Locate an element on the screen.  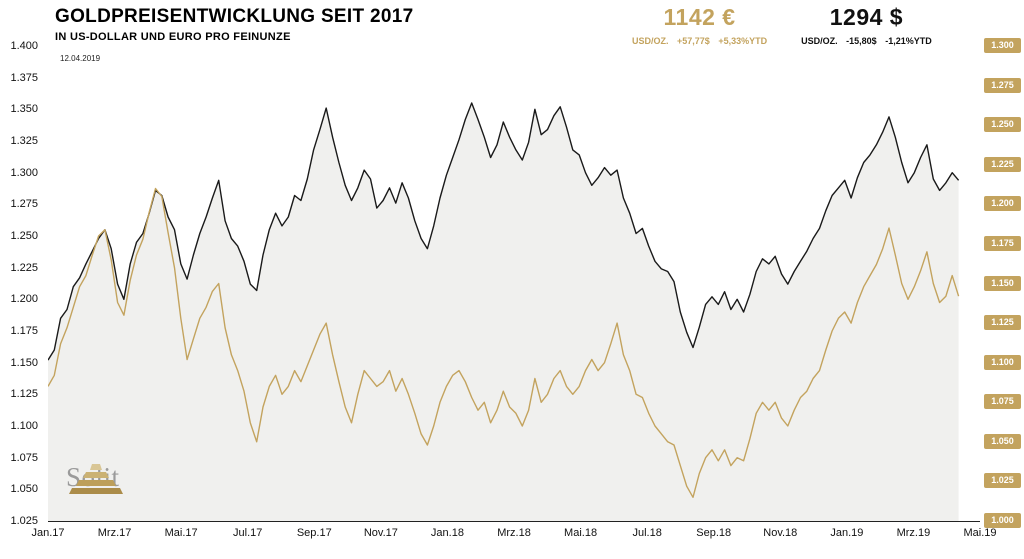
left-axis-tick: 1.200 is located at coordinates (24, 299).